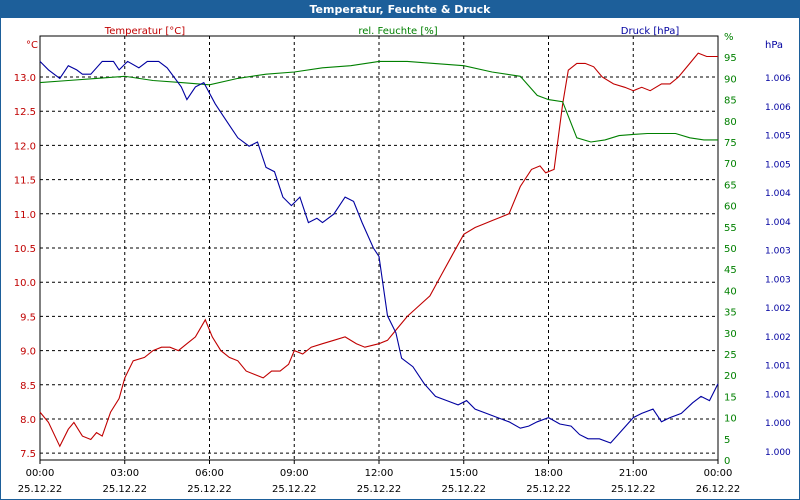  I want to click on x-tick-time: 12:00, so click(379, 473).